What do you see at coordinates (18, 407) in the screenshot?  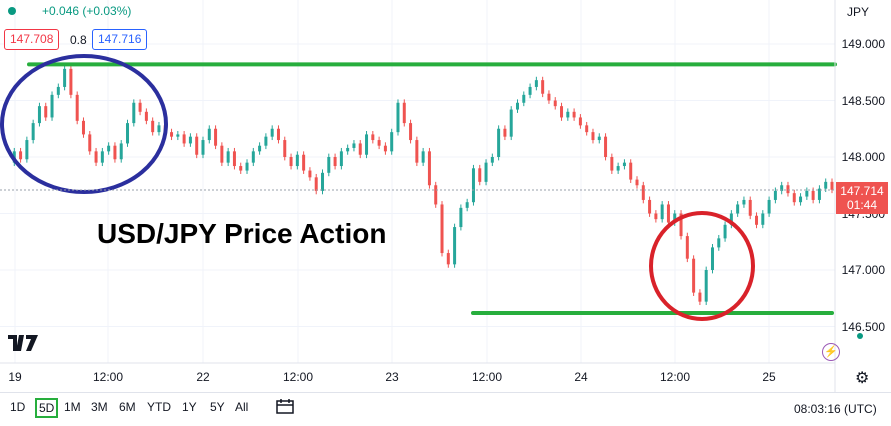 I see `range-button-1d: 1D` at bounding box center [18, 407].